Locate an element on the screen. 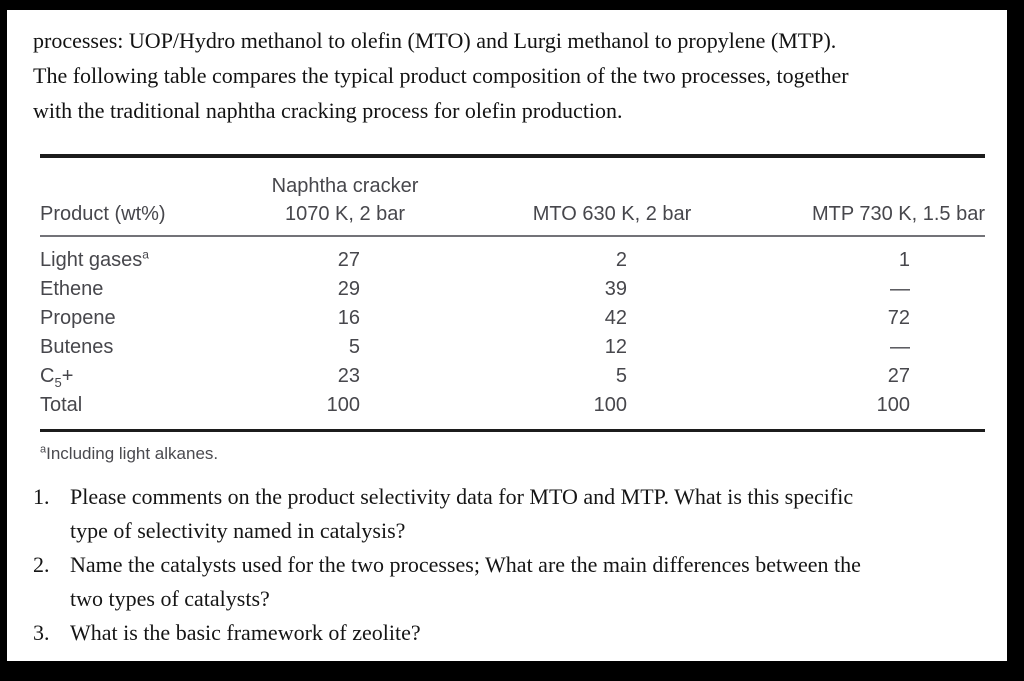  footnote-text: Including light alkanes. is located at coordinates (132, 453).